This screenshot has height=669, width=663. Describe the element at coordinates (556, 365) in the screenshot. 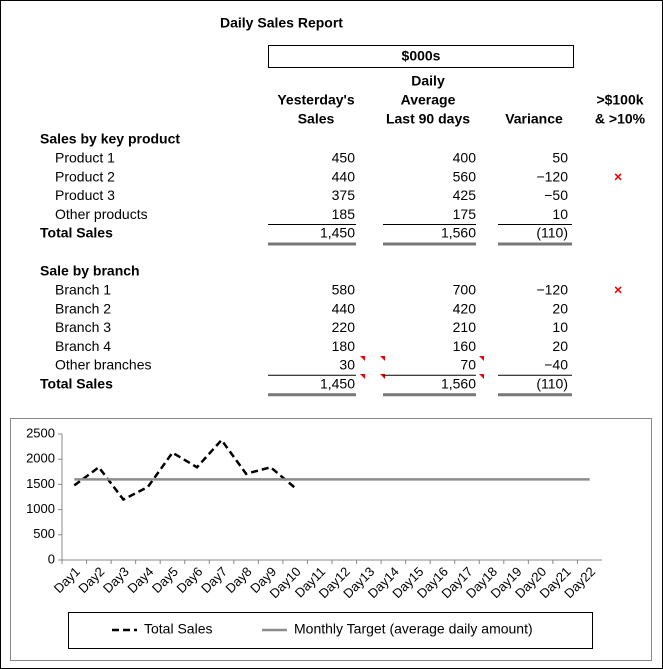

I see `cell: −40` at that location.